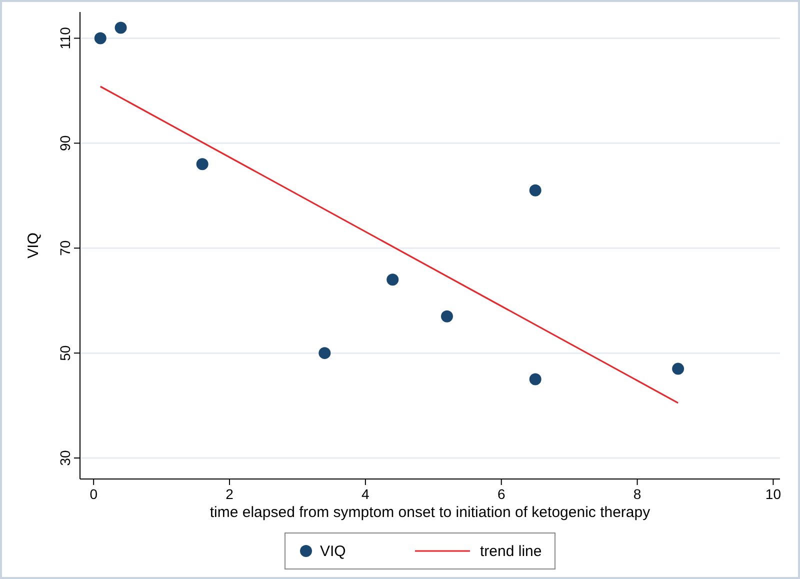  What do you see at coordinates (501, 494) in the screenshot?
I see `x-tick-label: 6` at bounding box center [501, 494].